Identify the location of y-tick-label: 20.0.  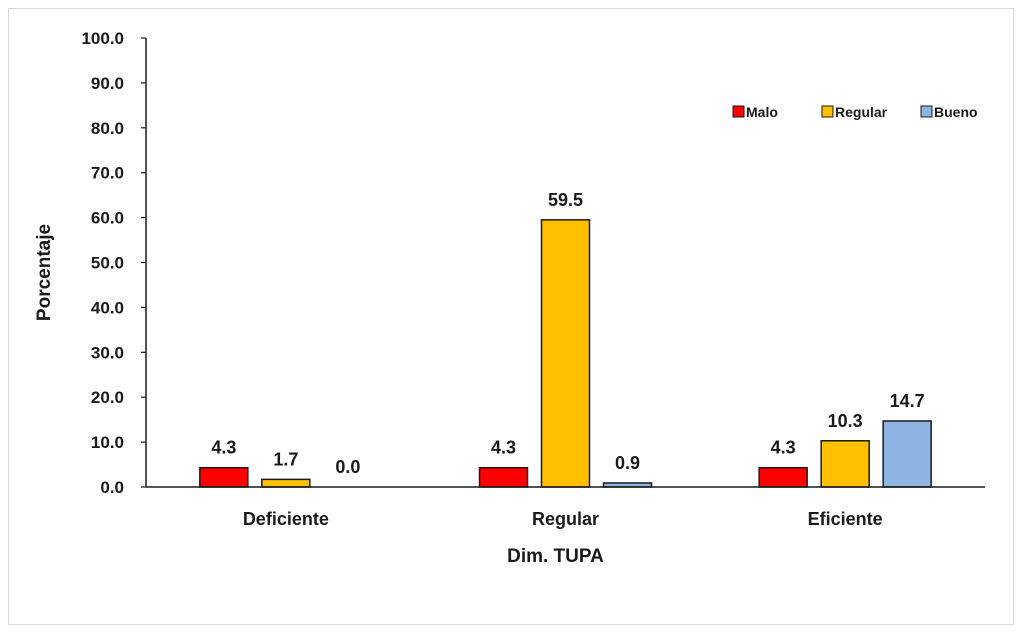
(107, 397).